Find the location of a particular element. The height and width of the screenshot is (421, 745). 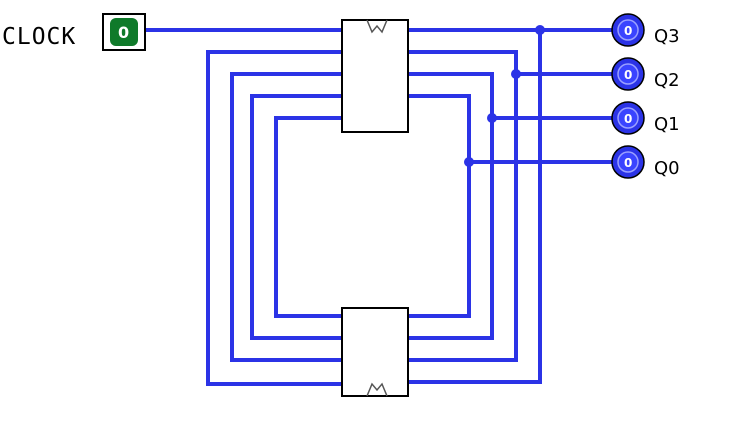

junctions is located at coordinates (504, 96).